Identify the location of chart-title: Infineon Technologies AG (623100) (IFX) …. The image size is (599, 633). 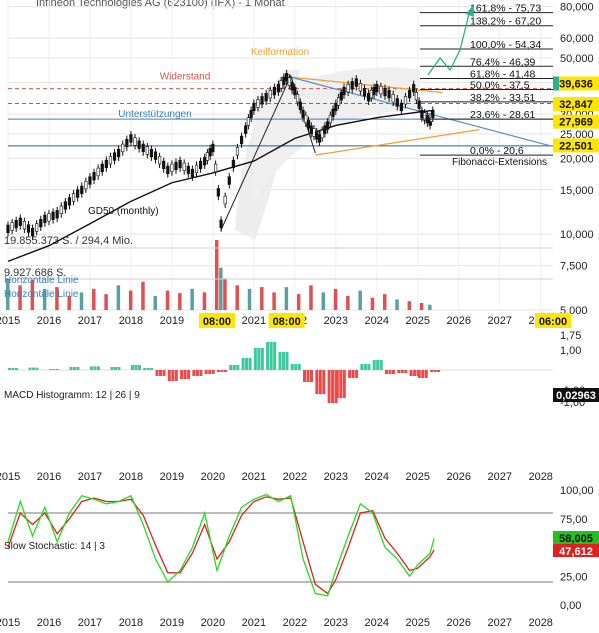
(160, 4).